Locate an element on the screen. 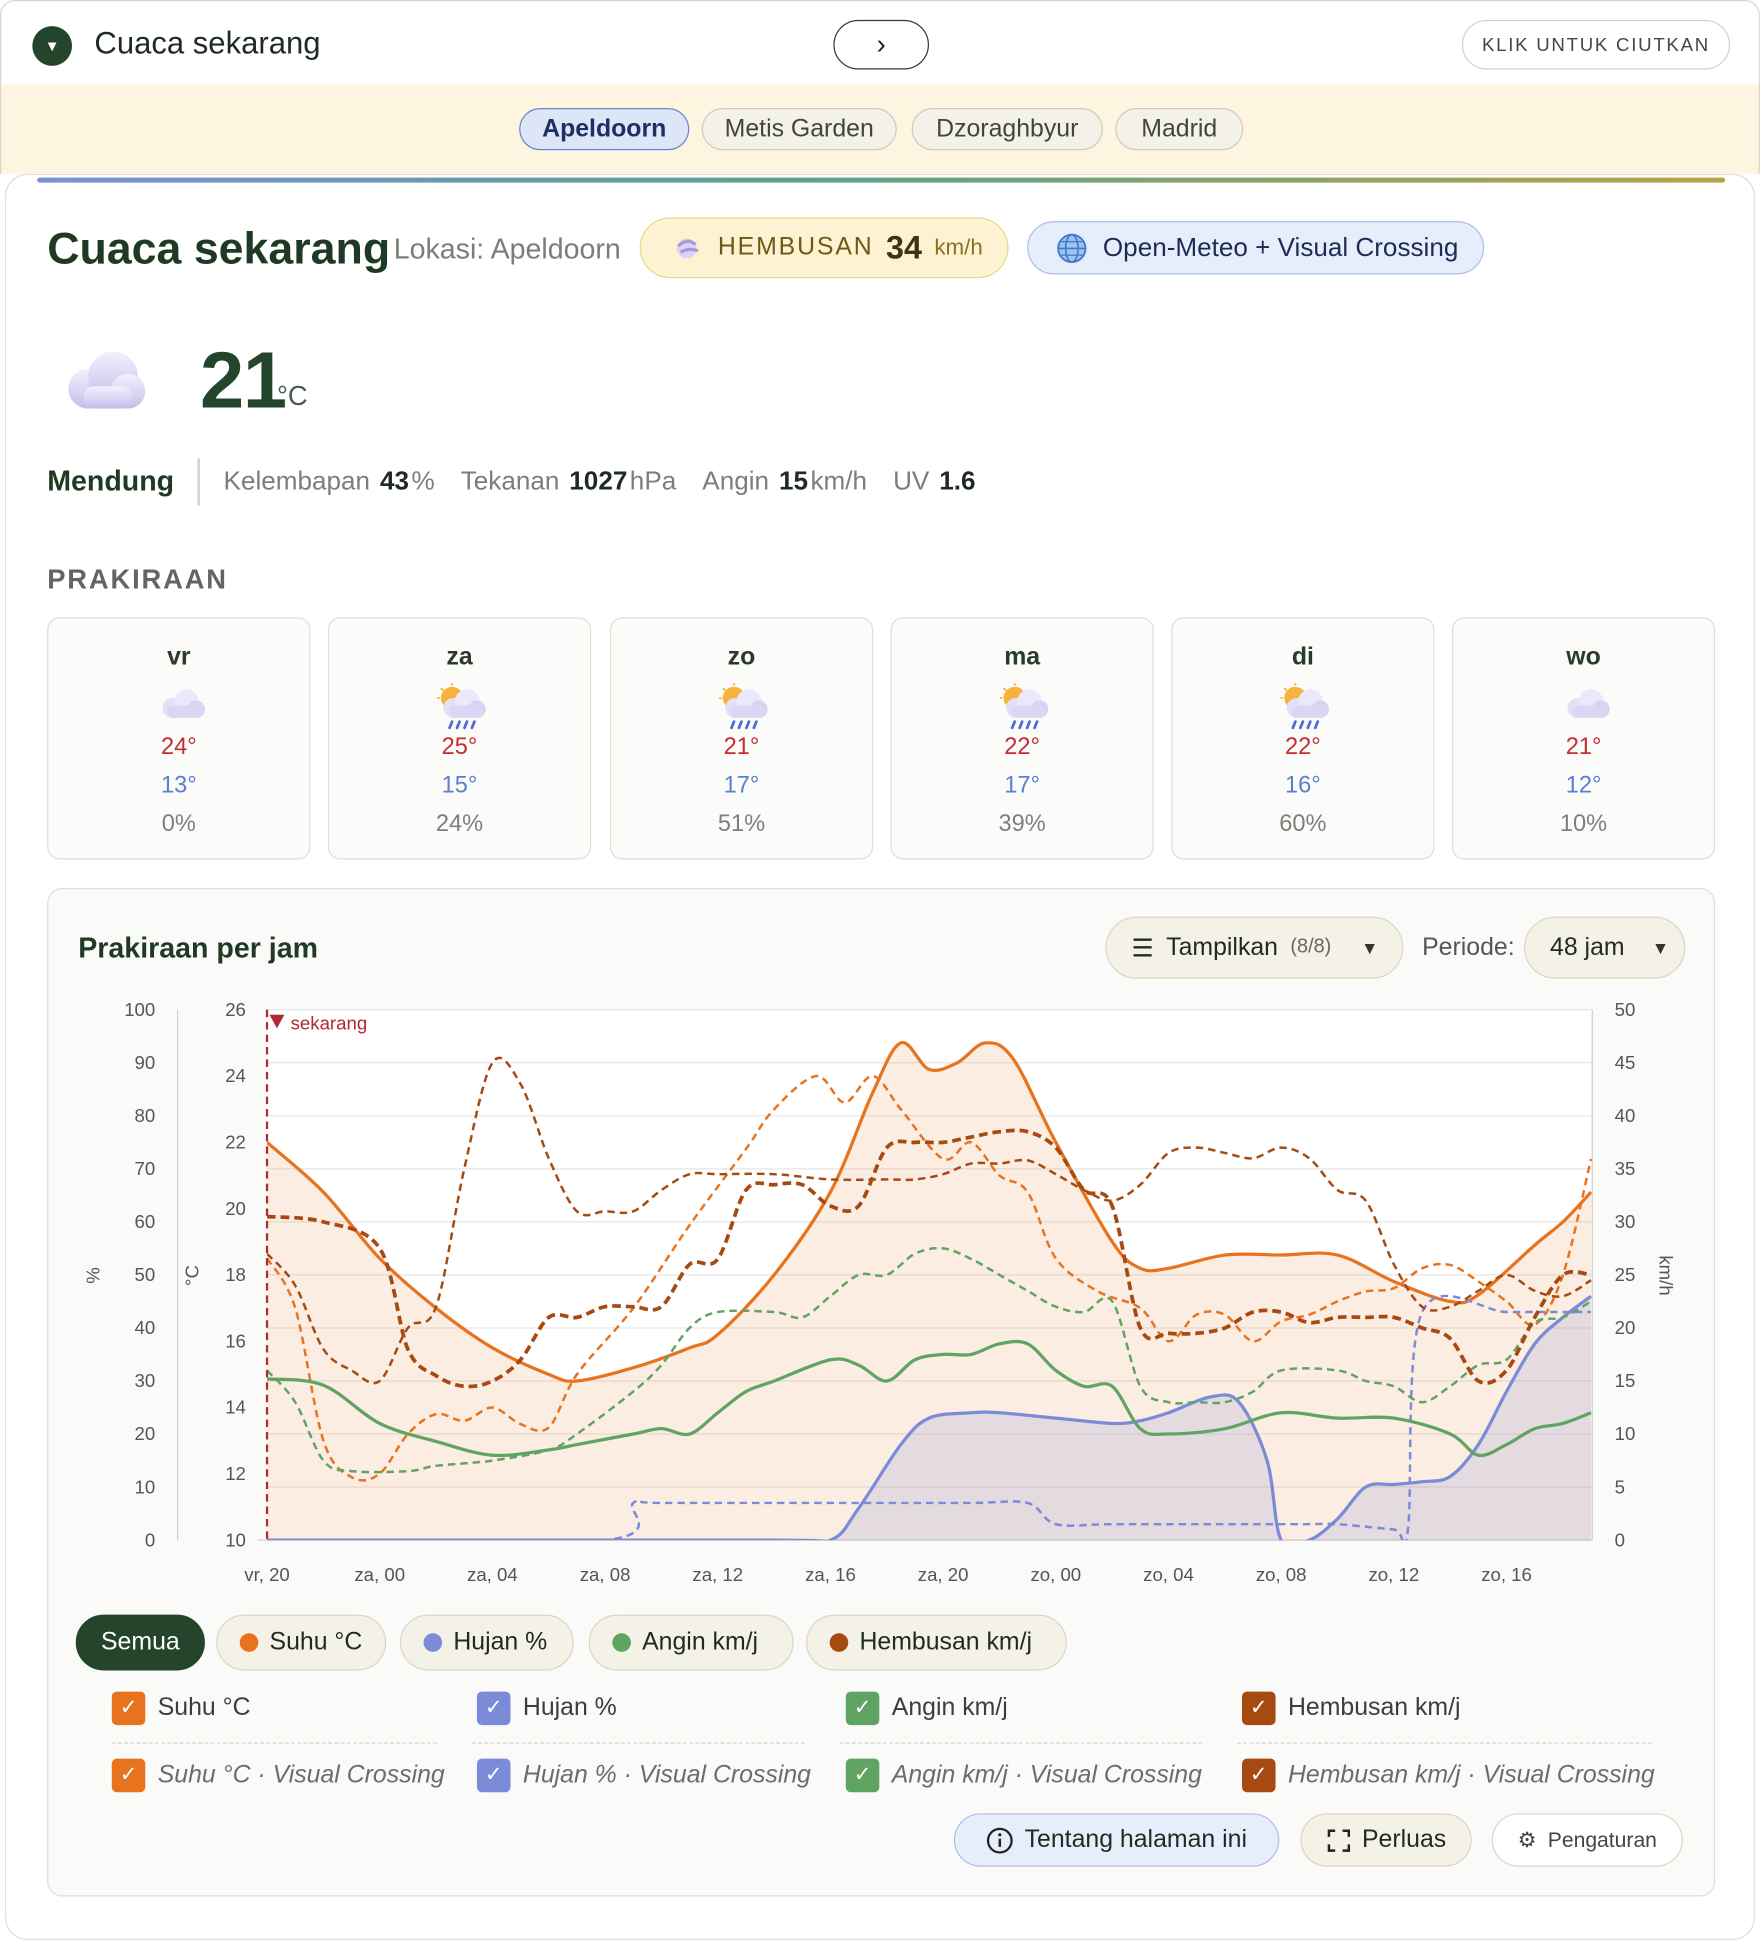 This screenshot has width=1760, height=1948. current-condition: Mendung is located at coordinates (111, 480).